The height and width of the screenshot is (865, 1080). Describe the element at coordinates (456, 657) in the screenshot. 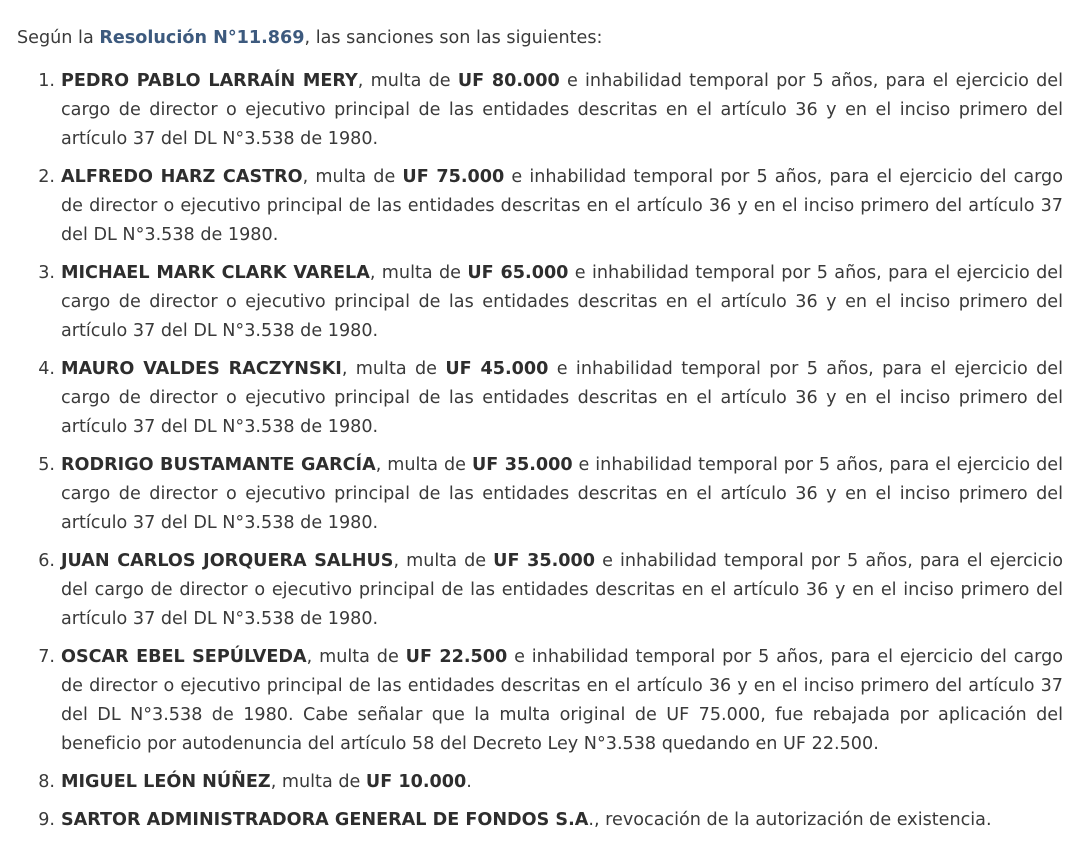

I see `fine-amount: UF 22.500` at that location.